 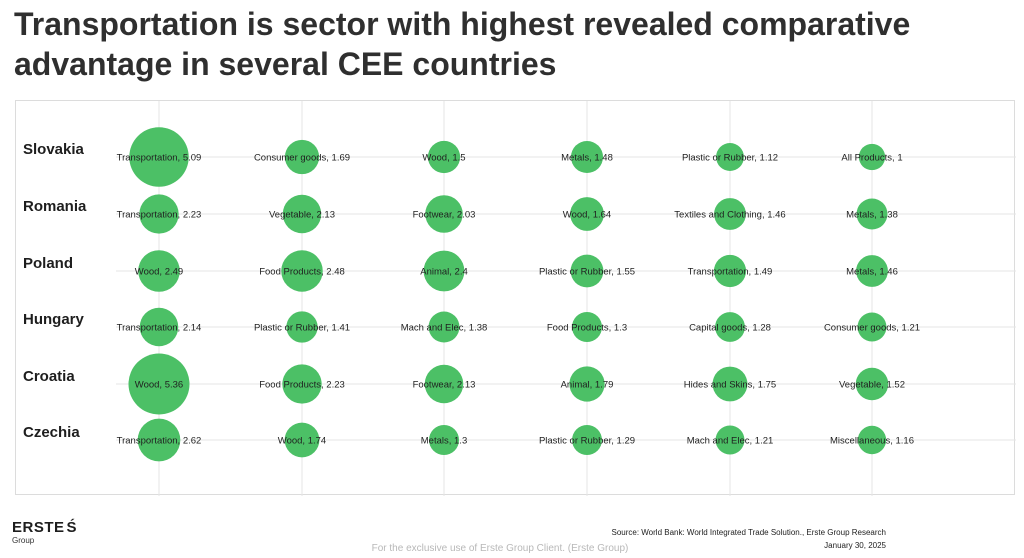 I want to click on bubble-label: Transportation, 2.62, so click(x=159, y=441).